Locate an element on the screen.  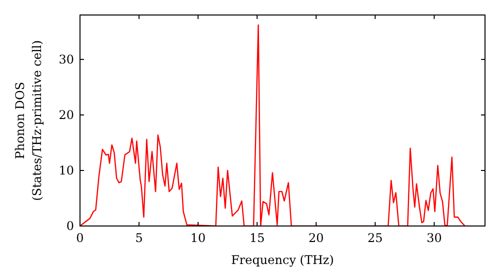
x-tick-label: 15 is located at coordinates (257, 238).